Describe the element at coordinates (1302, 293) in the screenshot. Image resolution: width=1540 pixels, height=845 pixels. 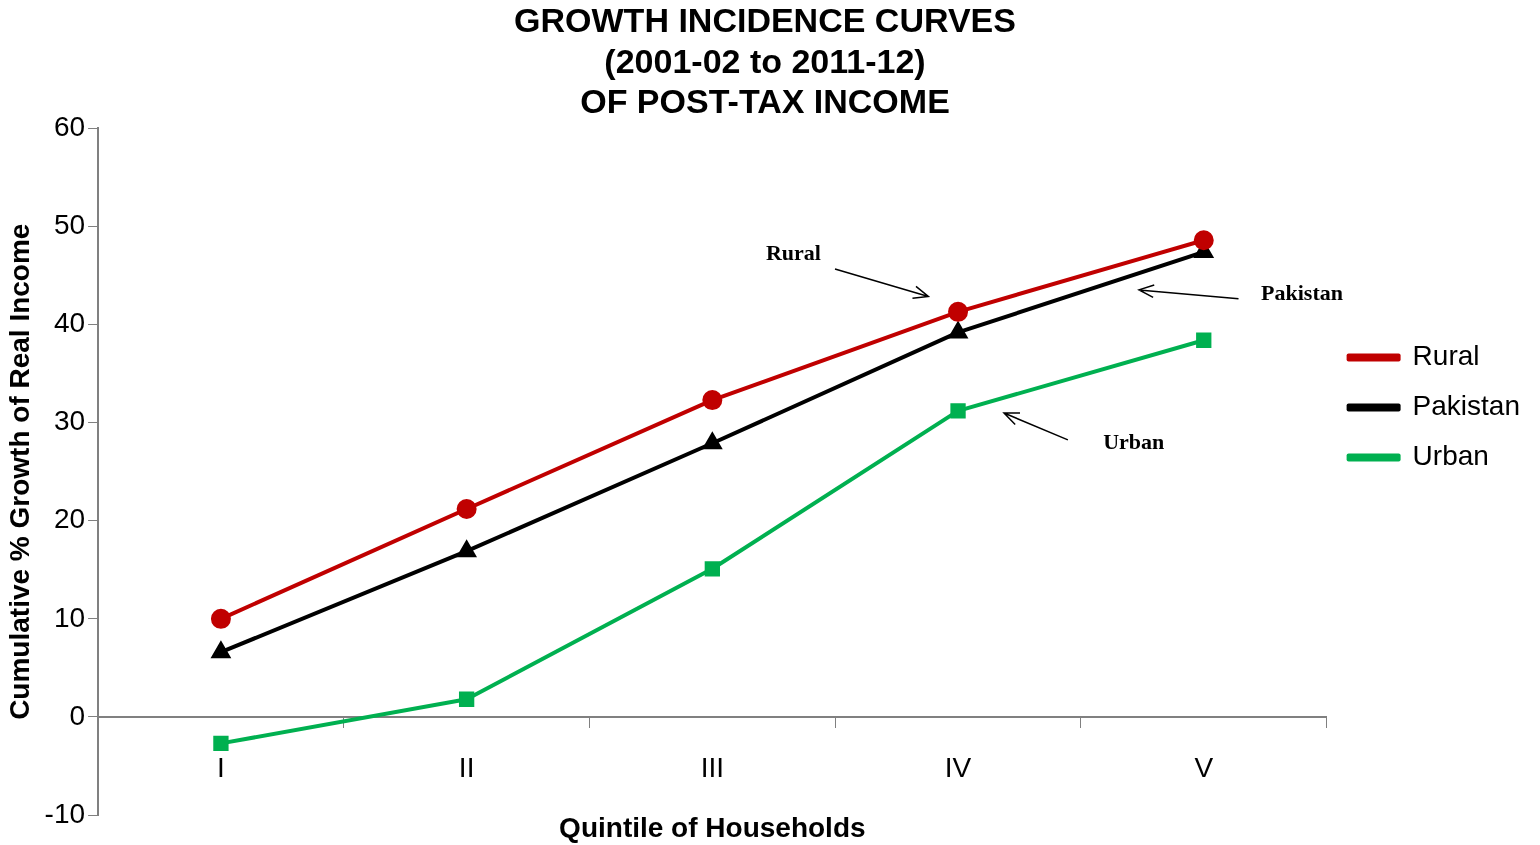
I see `annotation: Pakistan` at that location.